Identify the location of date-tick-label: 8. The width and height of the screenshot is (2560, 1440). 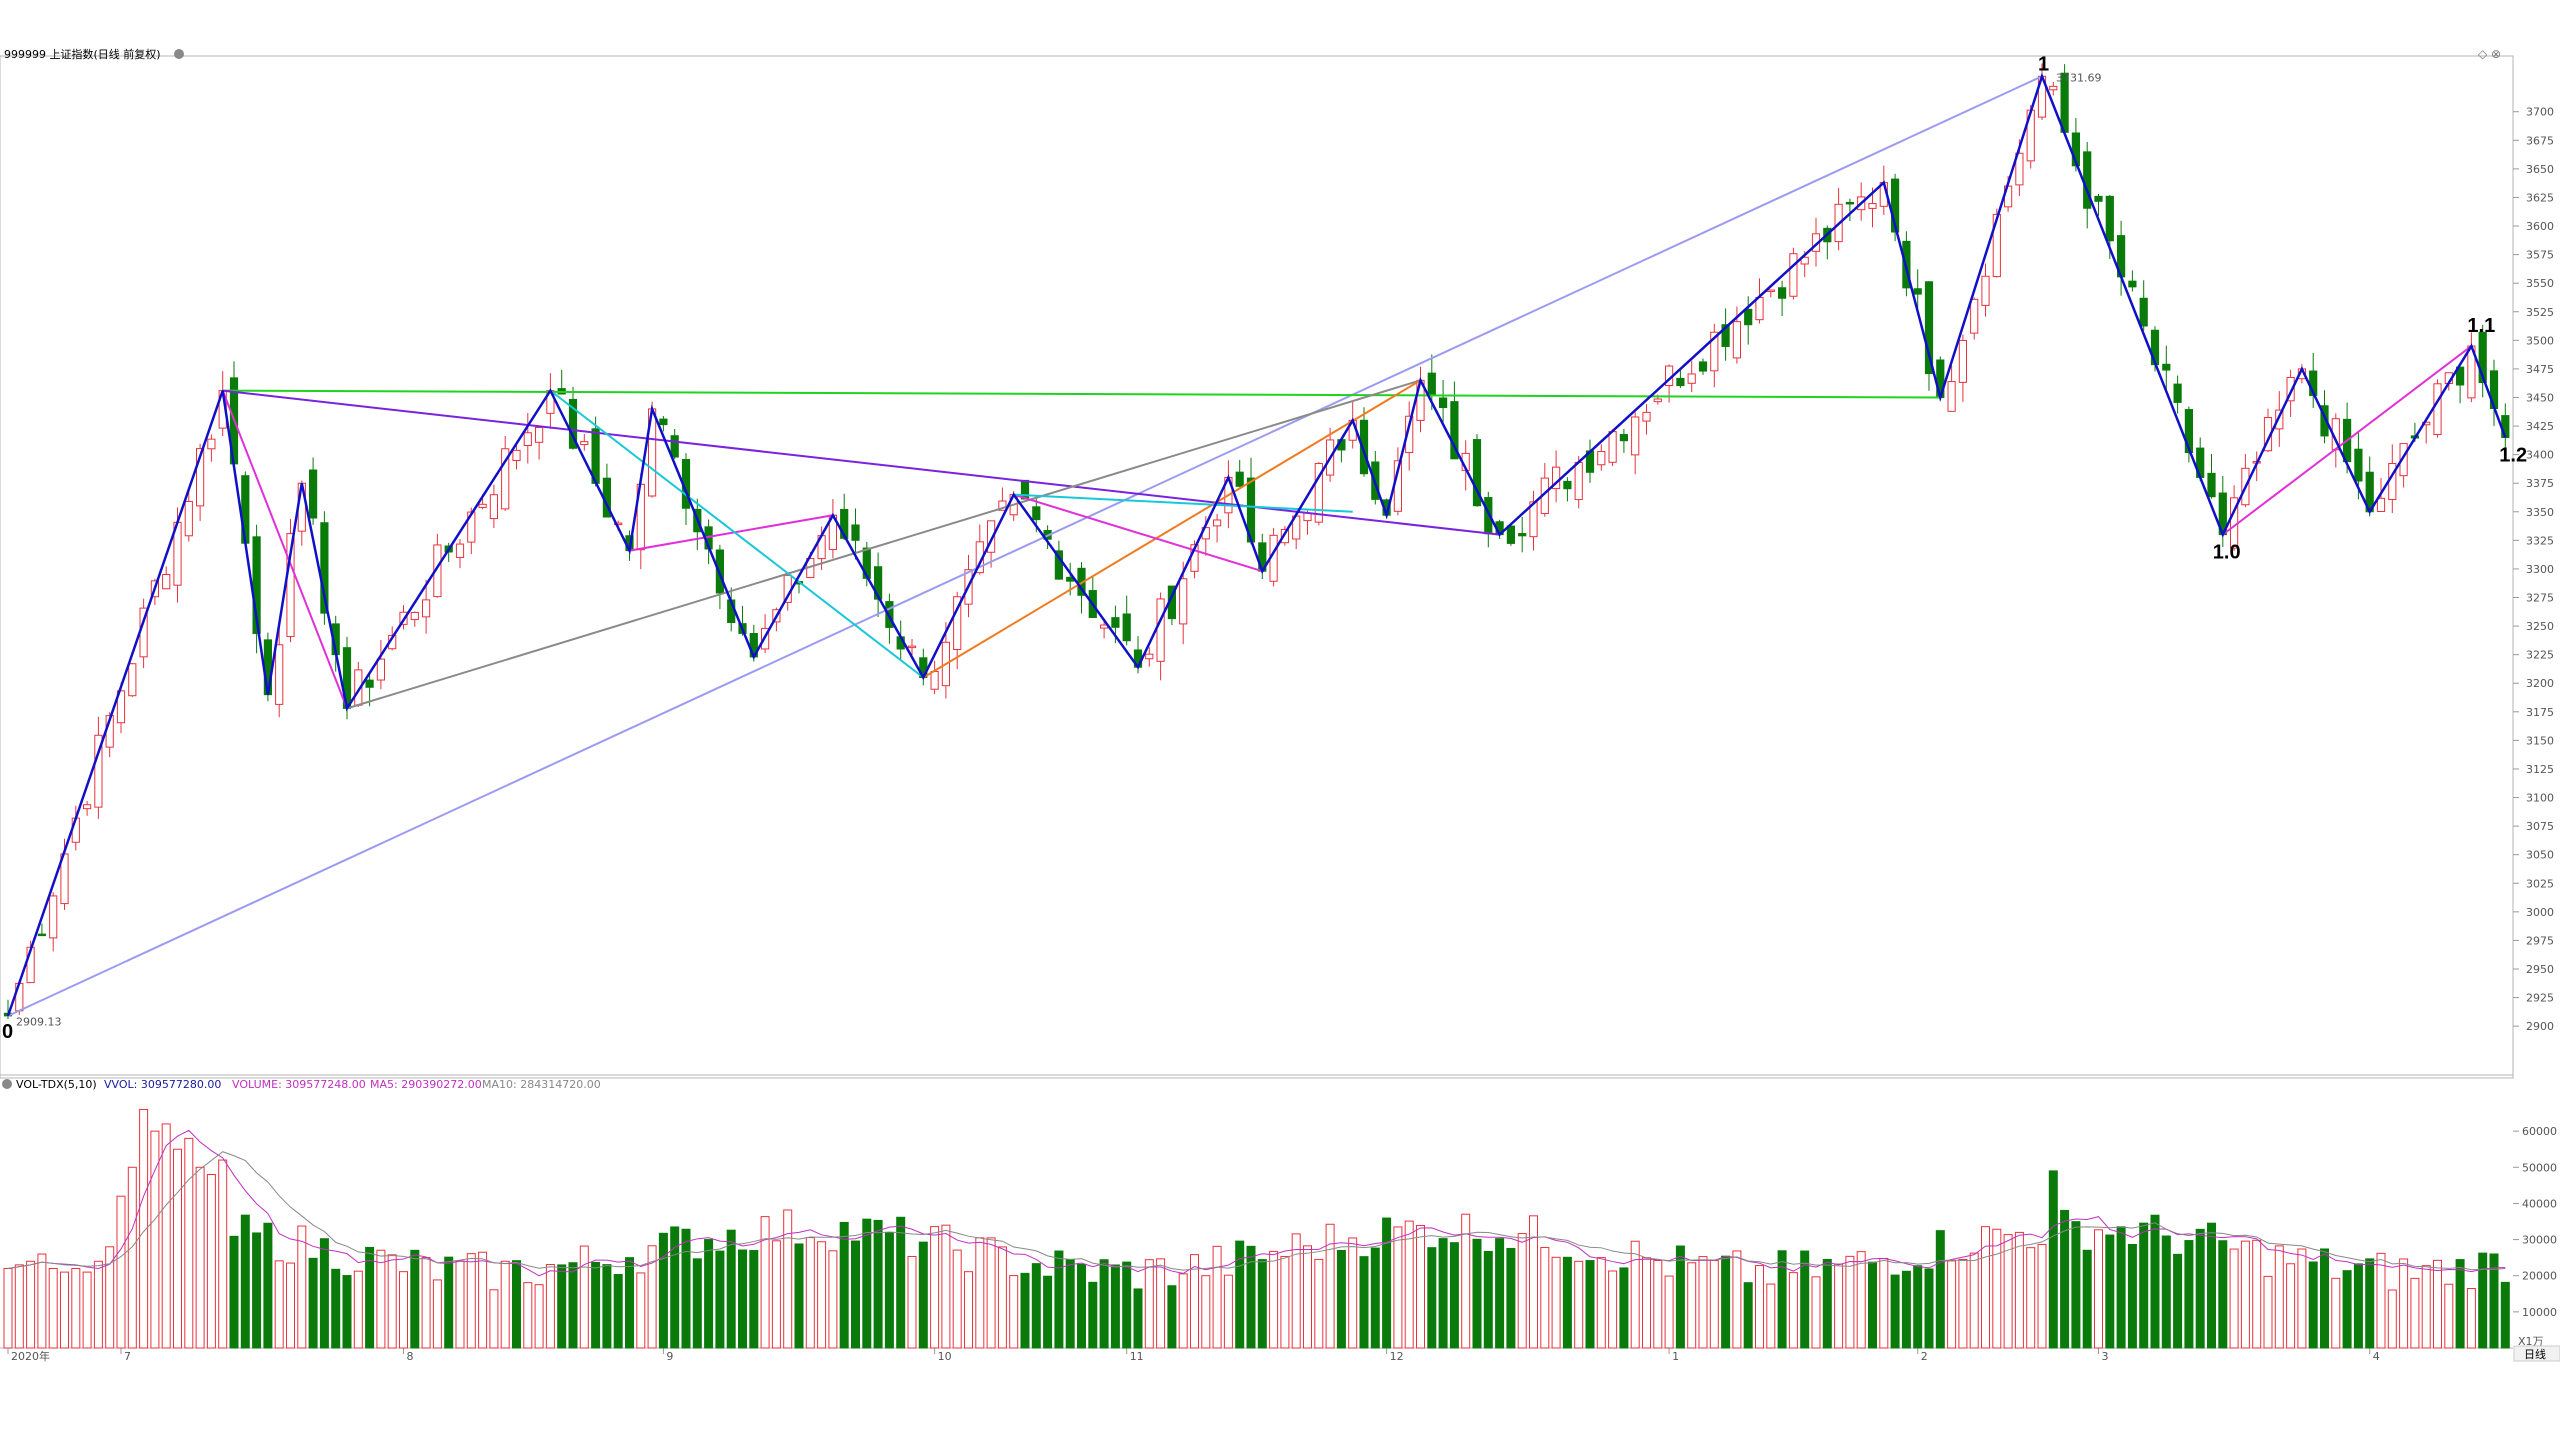
(410, 1356).